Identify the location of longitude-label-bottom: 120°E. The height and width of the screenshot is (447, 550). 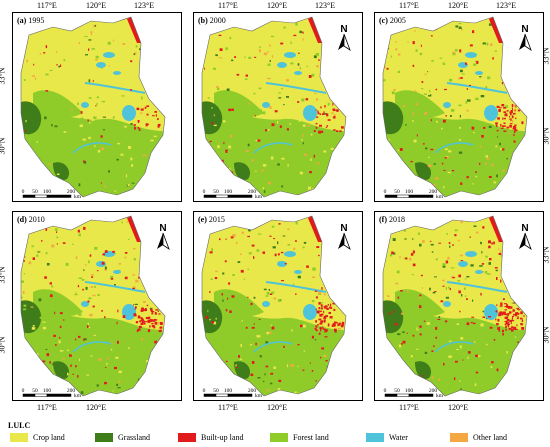
(458, 407).